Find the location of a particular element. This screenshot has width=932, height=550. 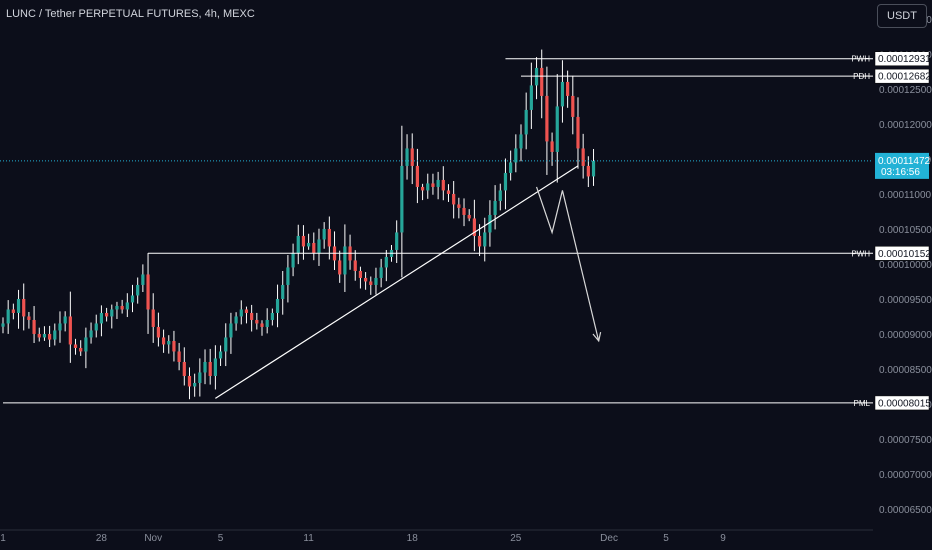

level-pml: PML 0.00008015 is located at coordinates (467, 403).